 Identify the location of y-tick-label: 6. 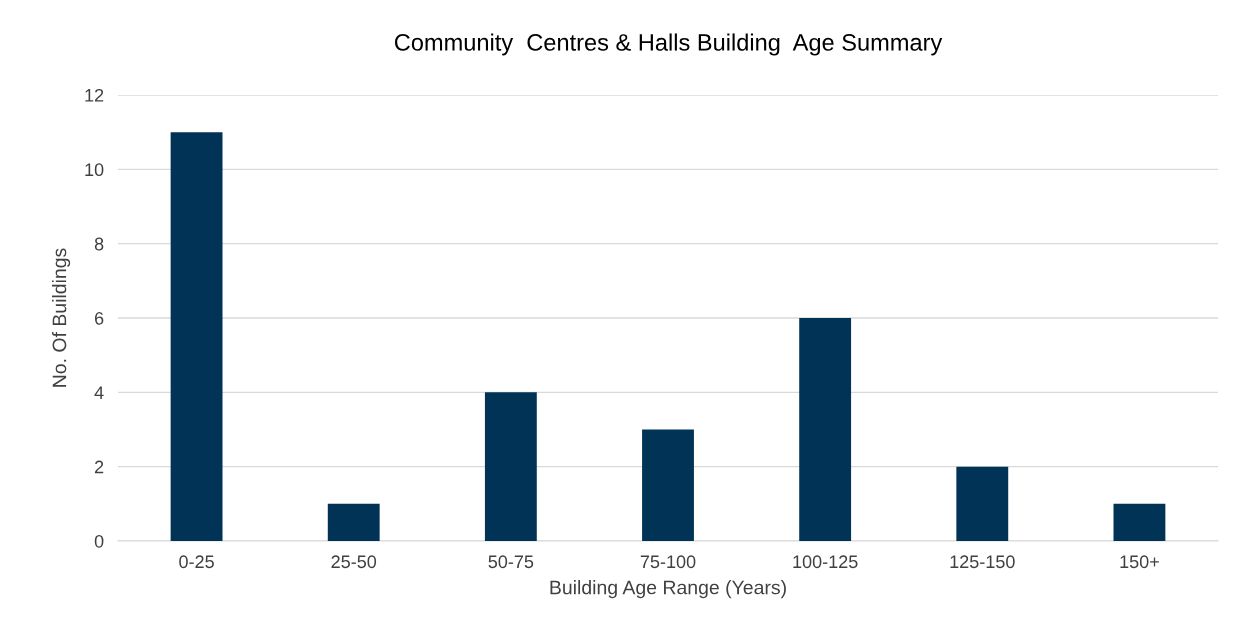
(99, 318).